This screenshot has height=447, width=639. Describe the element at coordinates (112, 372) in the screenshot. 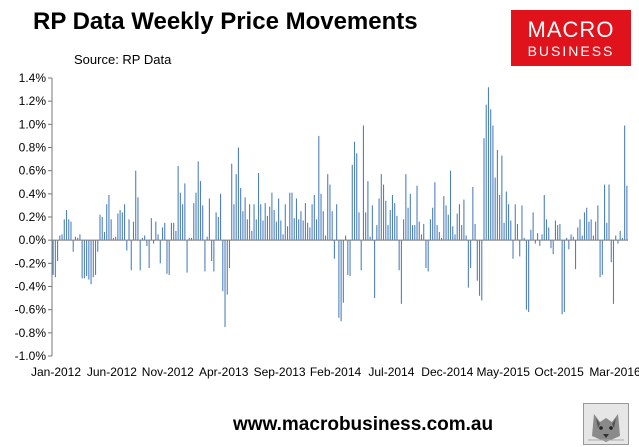

I see `x-tick-label: Jun-2012` at that location.